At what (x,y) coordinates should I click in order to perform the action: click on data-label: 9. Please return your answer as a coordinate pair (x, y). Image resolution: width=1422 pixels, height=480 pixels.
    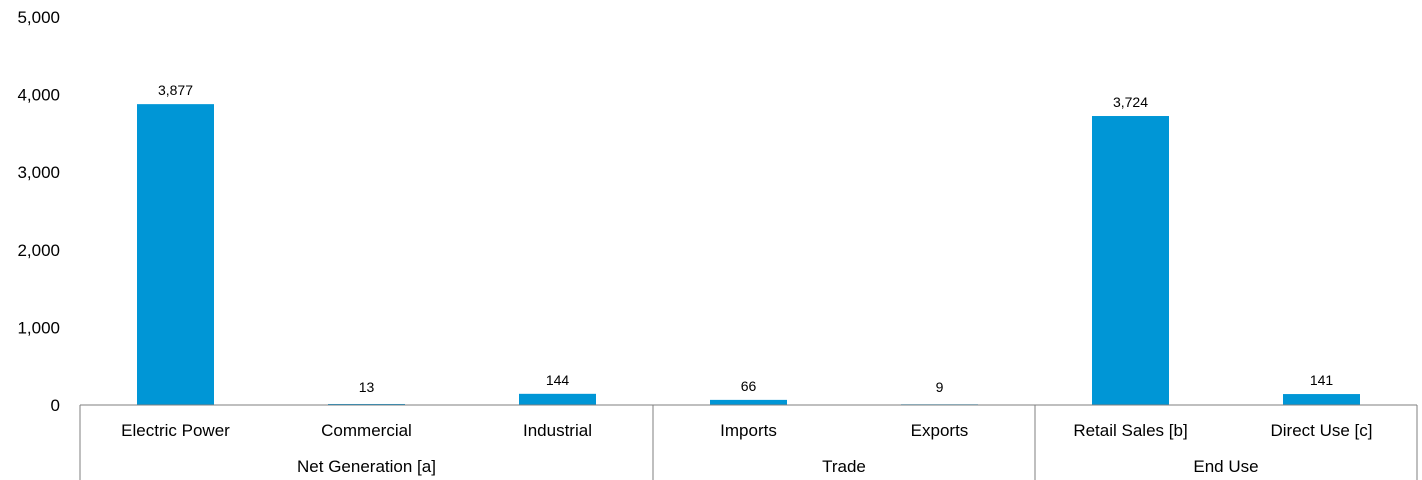
    Looking at the image, I should click on (940, 387).